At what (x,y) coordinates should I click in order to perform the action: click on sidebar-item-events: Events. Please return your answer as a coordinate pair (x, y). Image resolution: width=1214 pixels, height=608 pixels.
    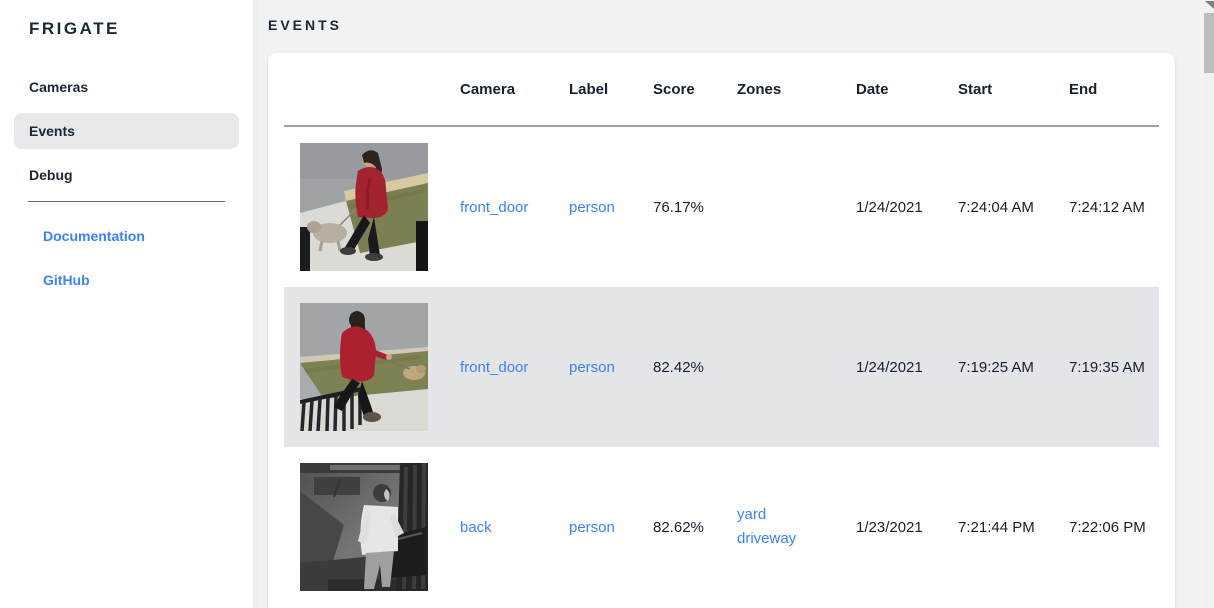
    Looking at the image, I should click on (126, 131).